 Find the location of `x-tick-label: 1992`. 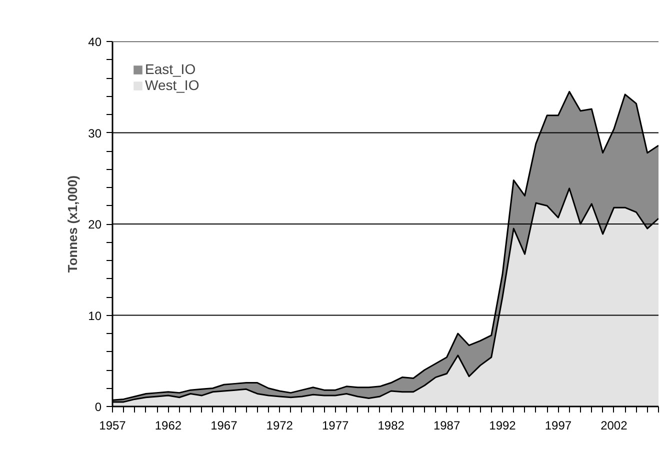

x-tick-label: 1992 is located at coordinates (502, 425).